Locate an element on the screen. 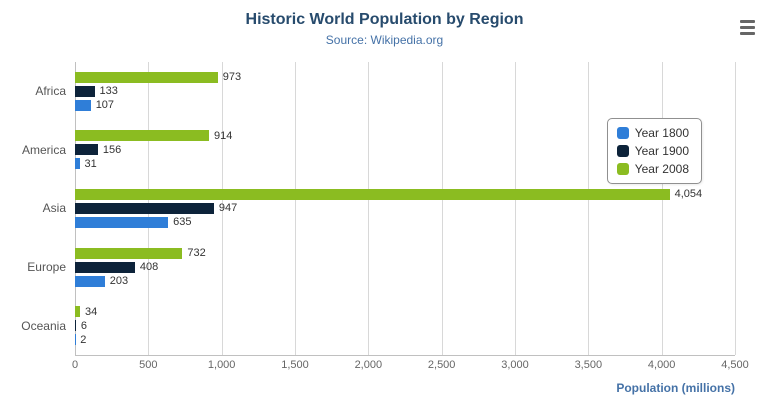  category-label: Oceania is located at coordinates (43, 325).